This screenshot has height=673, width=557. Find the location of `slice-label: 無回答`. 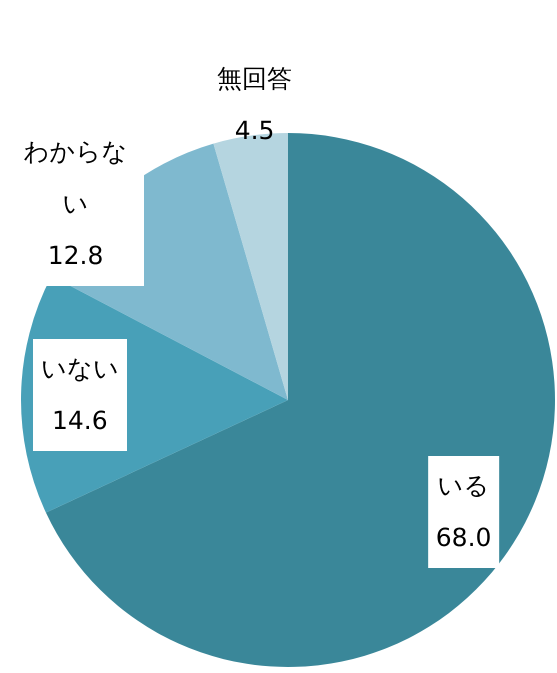

slice-label: 無回答 is located at coordinates (254, 79).